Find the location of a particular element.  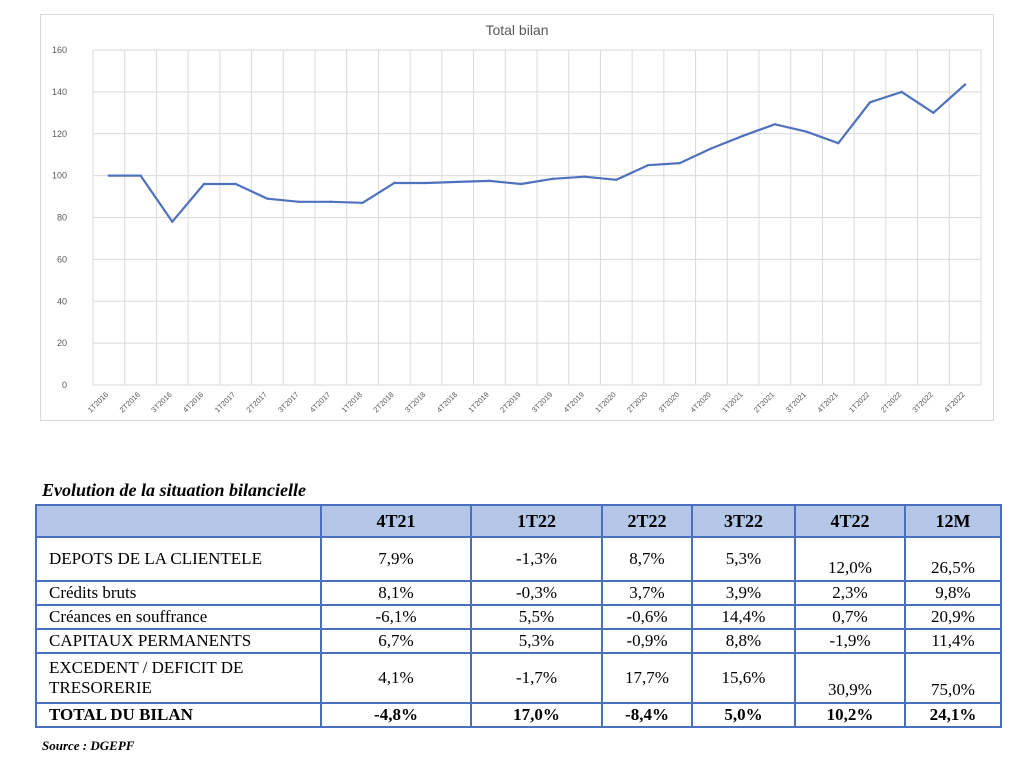

table-cell: 3,9% is located at coordinates (743, 593).